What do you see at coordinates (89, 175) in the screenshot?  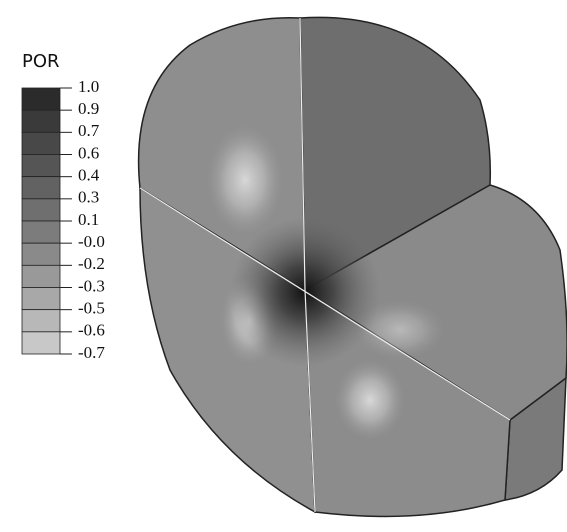 I see `legend-label: 0.4` at bounding box center [89, 175].